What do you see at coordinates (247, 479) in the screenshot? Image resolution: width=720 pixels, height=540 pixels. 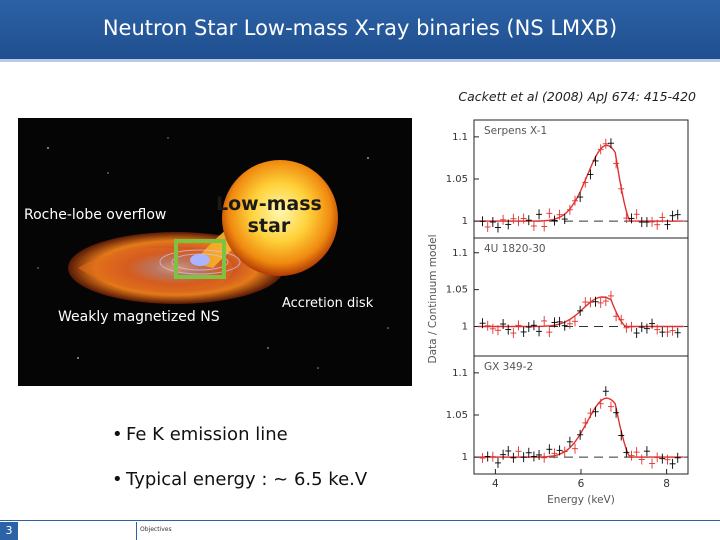 I see `bullet-text: Typical energy : ~ 6.5 ke.V` at bounding box center [247, 479].